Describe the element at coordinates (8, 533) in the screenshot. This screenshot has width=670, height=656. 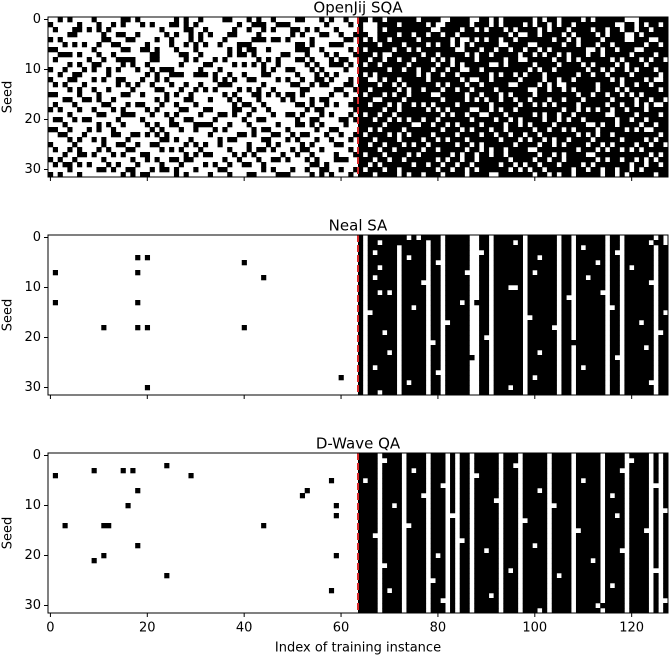
I see `y-axis-label: Seed` at that location.